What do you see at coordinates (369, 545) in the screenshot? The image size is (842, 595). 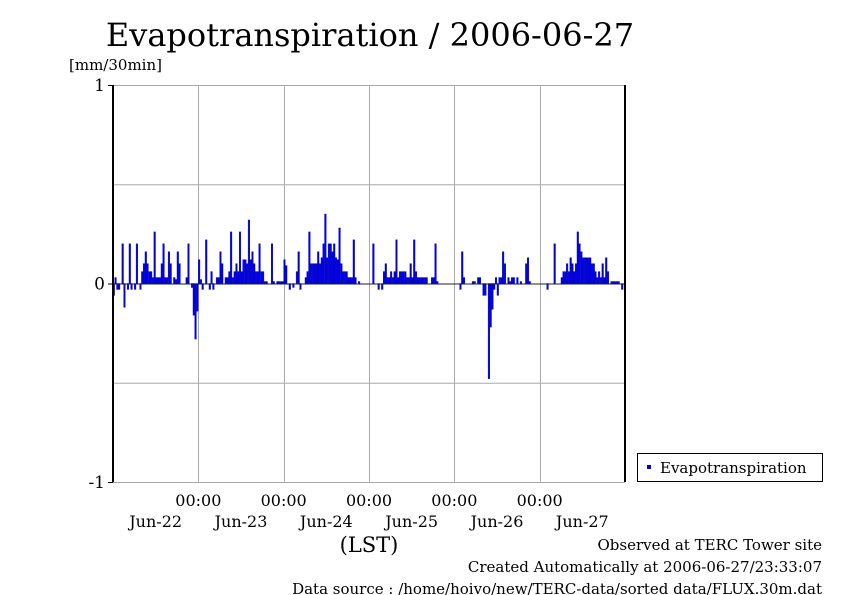 I see `x-axis-label: (LST)` at bounding box center [369, 545].